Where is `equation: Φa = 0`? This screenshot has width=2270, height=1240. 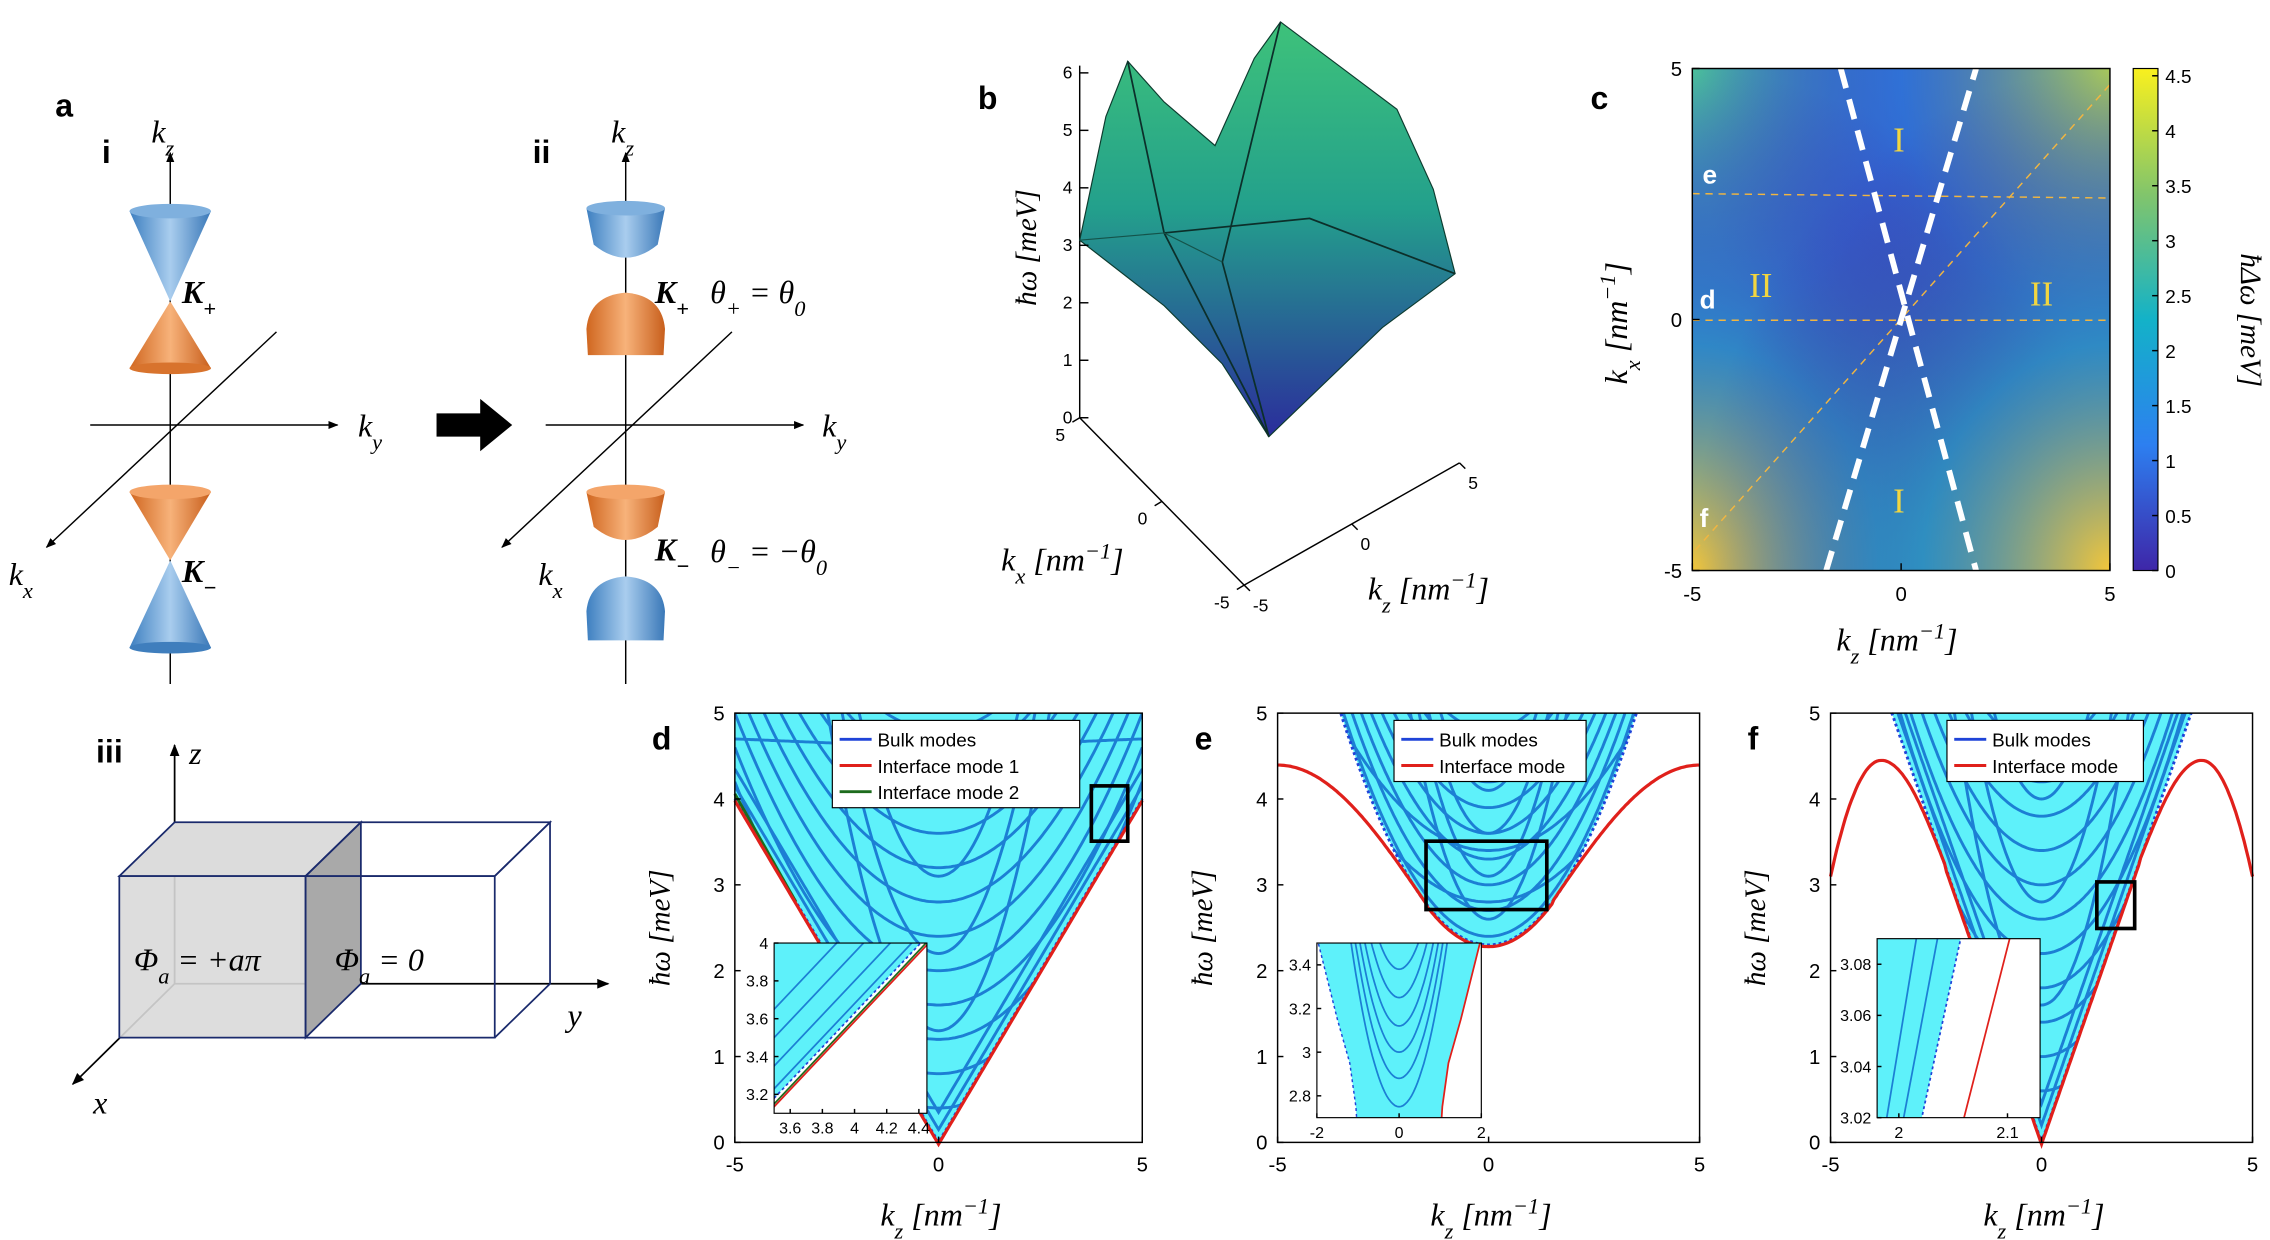 equation: Φa = 0 is located at coordinates (379, 965).